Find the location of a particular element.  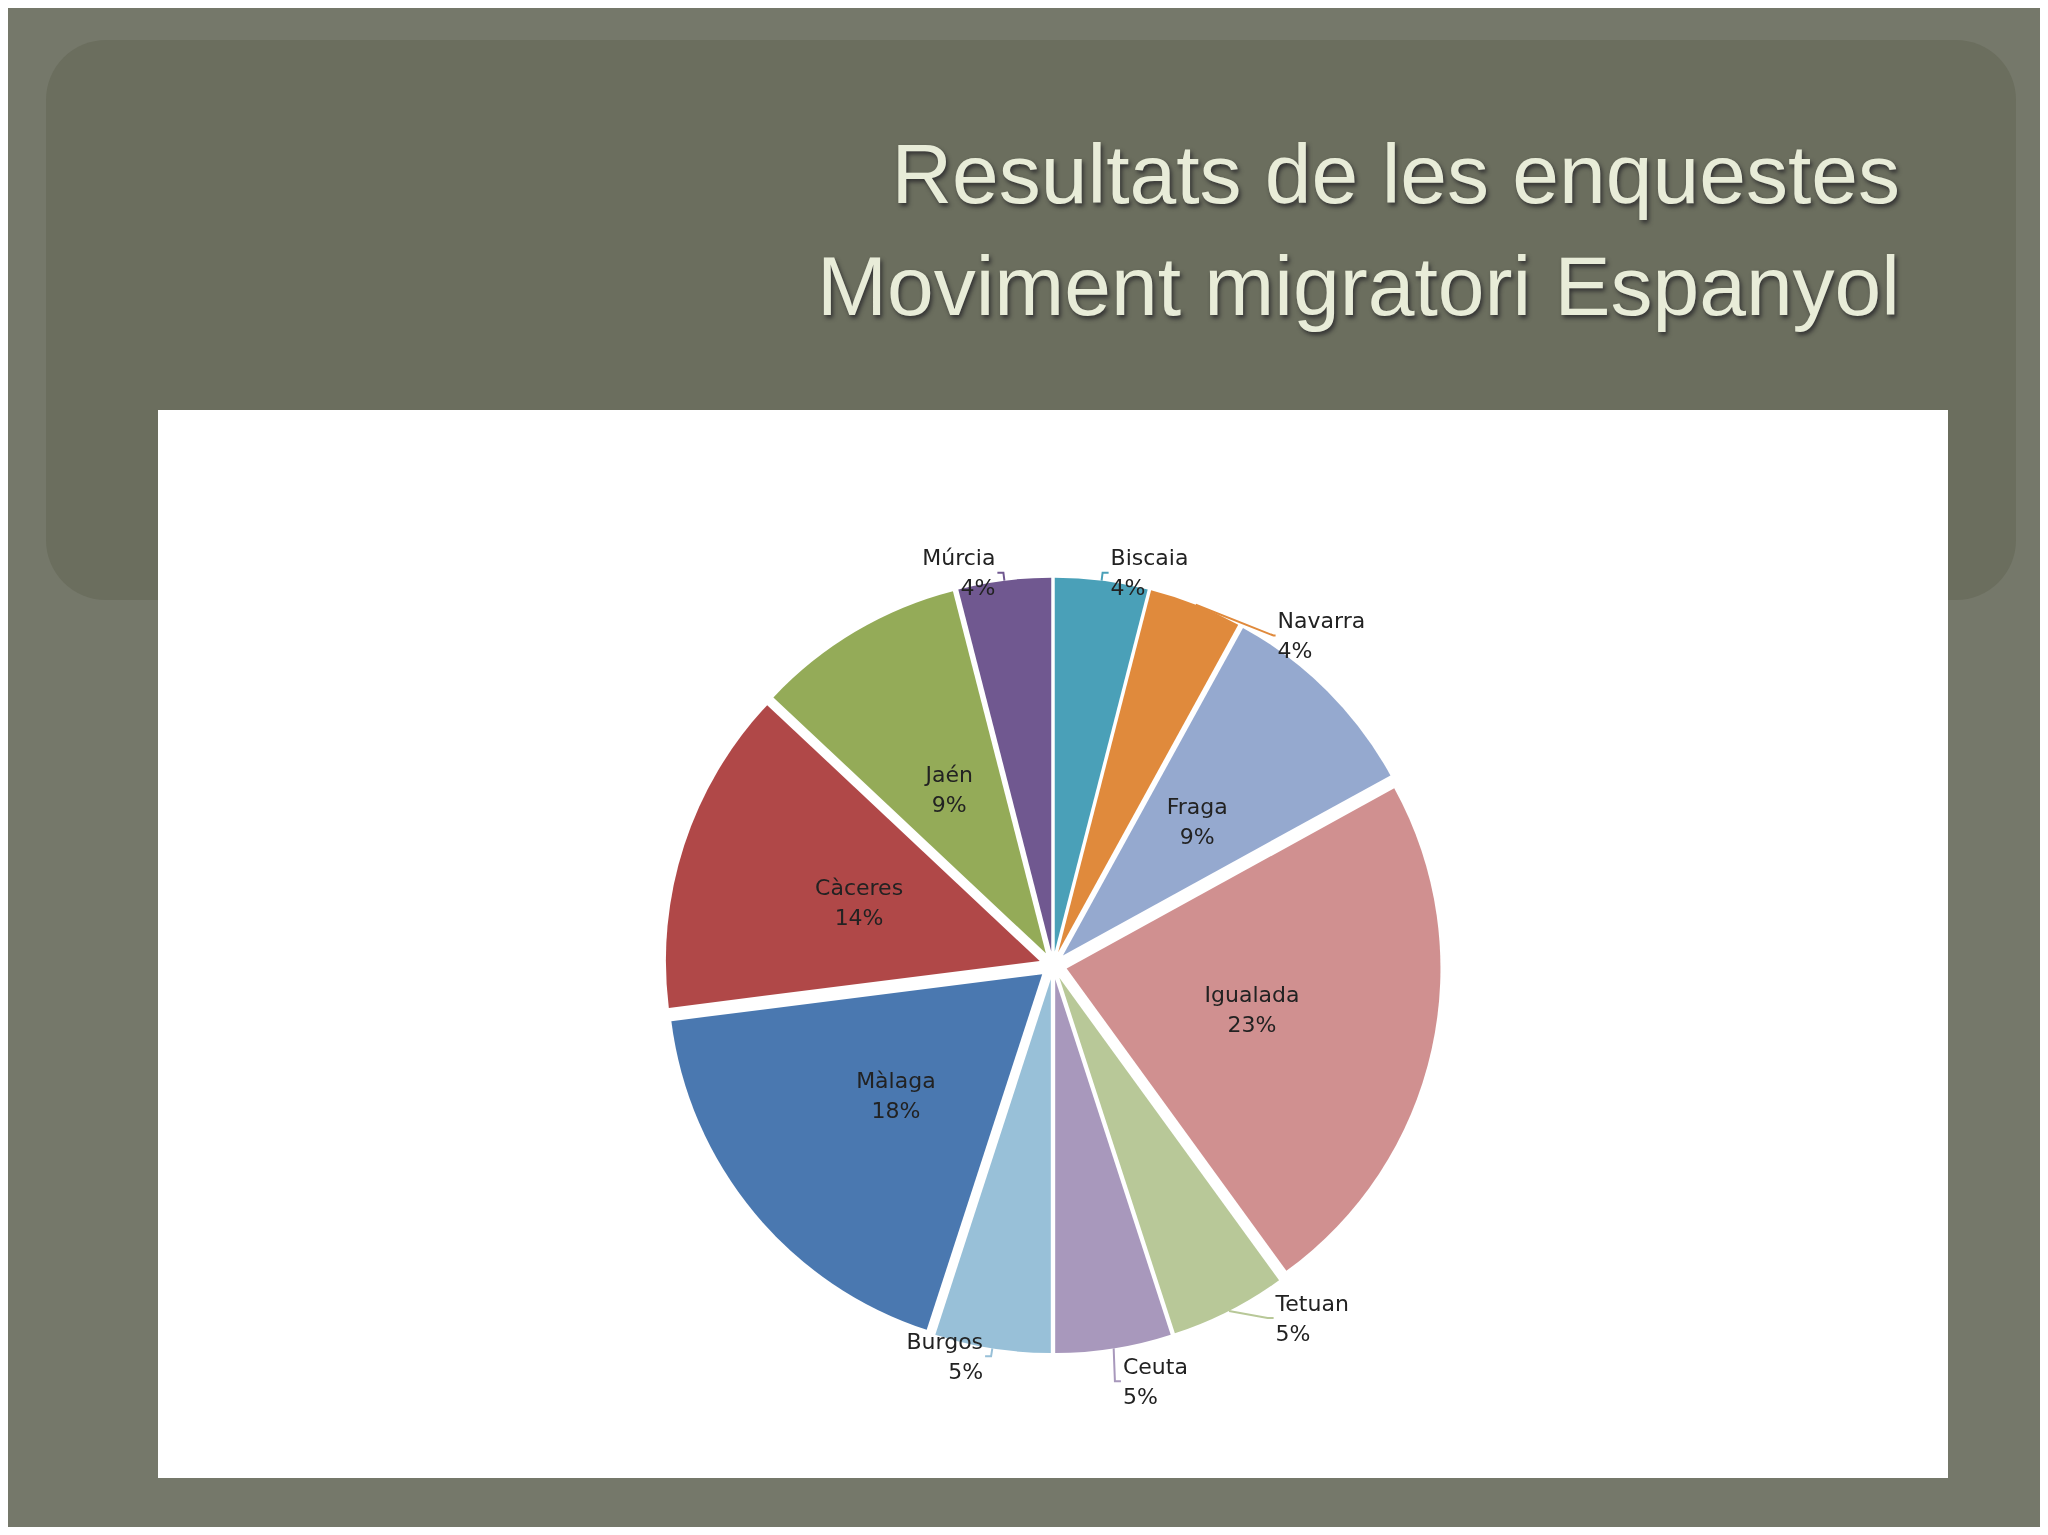

data-label: 4% is located at coordinates (1295, 651).